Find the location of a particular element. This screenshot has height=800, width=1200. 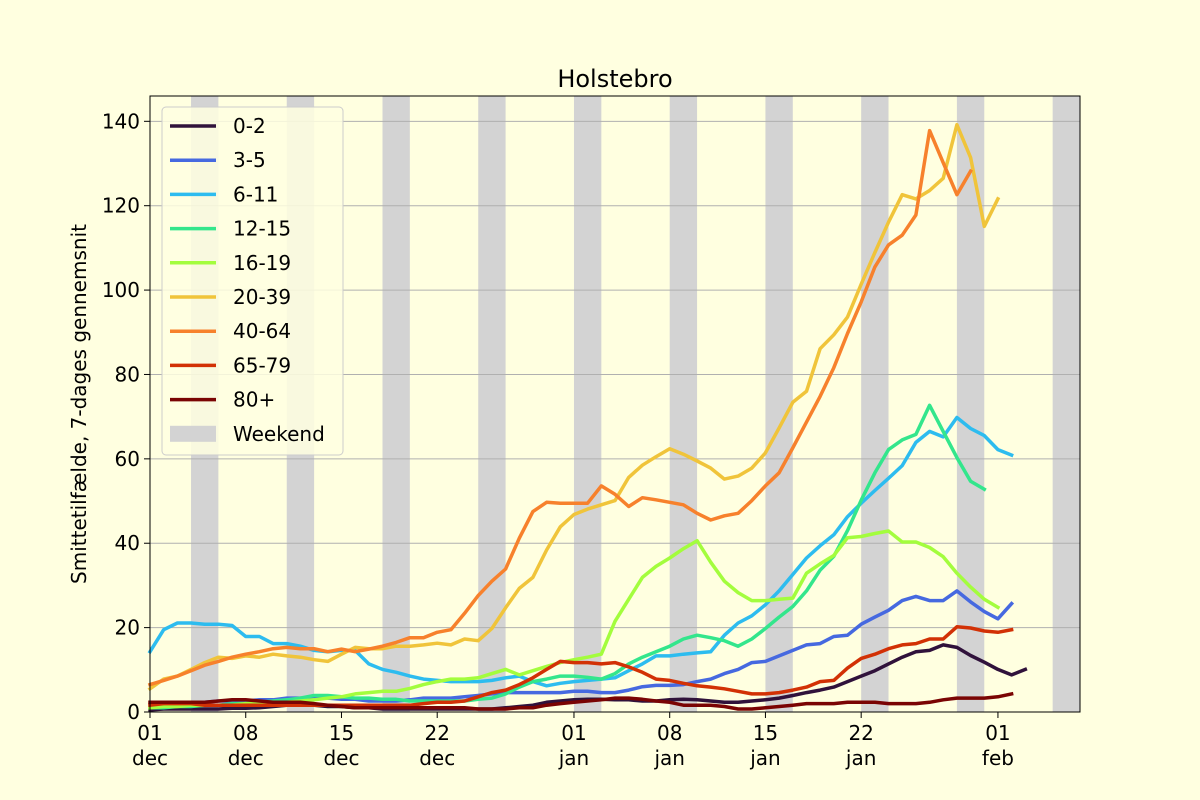

x-tick-label-day-1: 08 is located at coordinates (245, 733).